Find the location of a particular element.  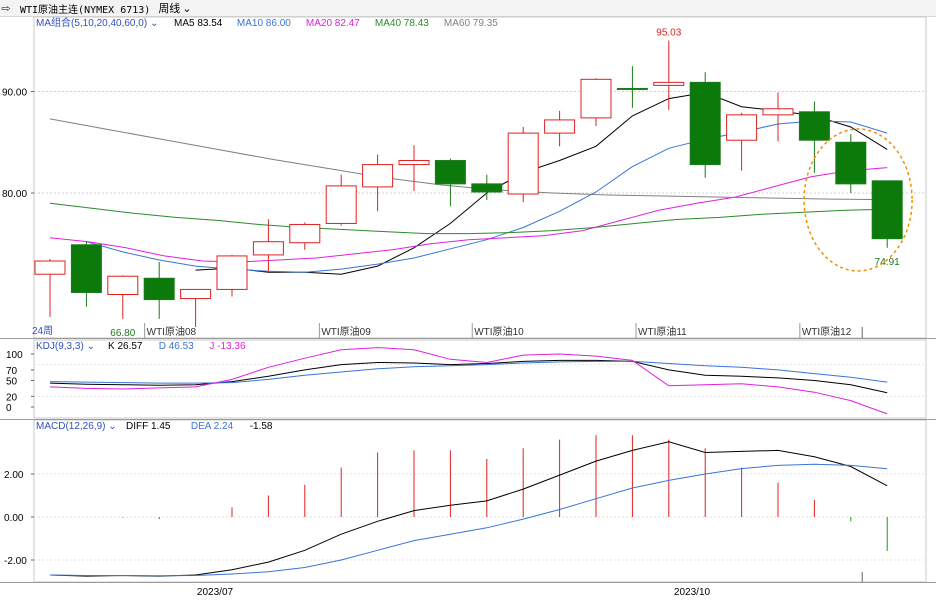

ma-legend-item: MA20 82.47 is located at coordinates (333, 23).